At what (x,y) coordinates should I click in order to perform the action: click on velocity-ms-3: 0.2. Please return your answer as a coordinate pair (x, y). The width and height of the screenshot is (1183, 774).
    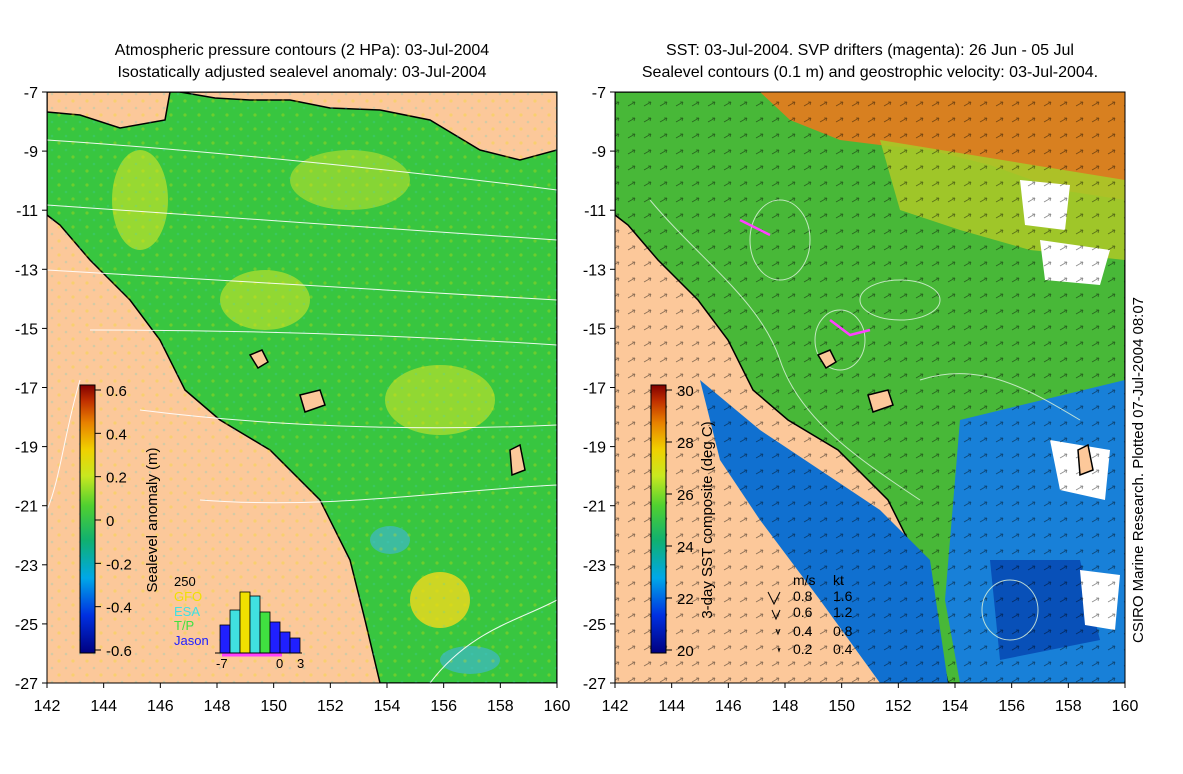
    Looking at the image, I should click on (803, 649).